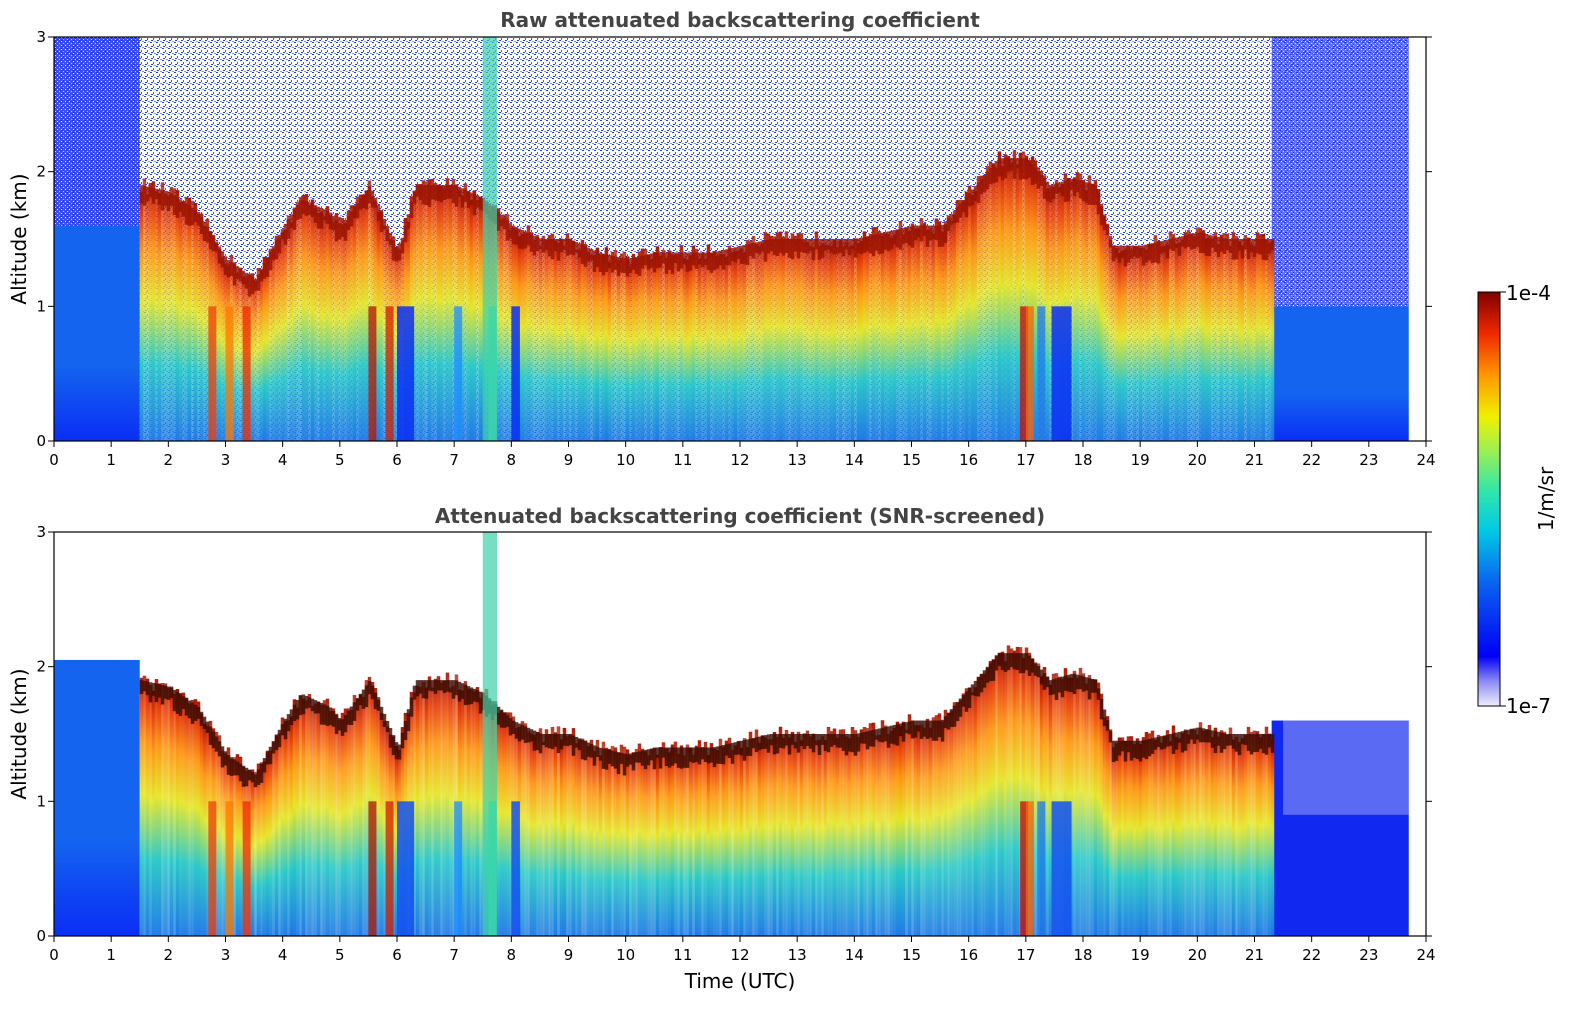  What do you see at coordinates (569, 955) in the screenshot?
I see `x-tick-label: 9` at bounding box center [569, 955].